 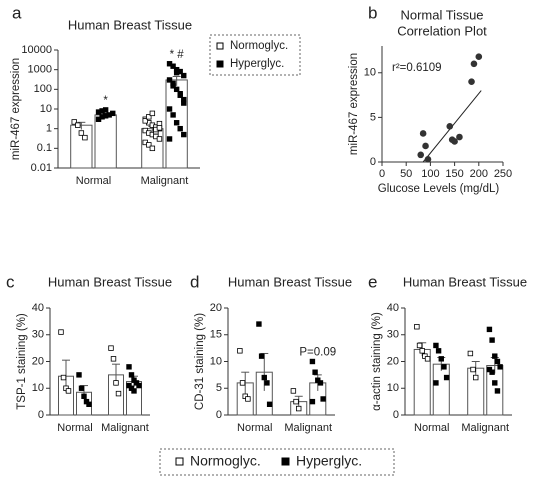 I want to click on panel-letter: d, so click(x=194, y=281).